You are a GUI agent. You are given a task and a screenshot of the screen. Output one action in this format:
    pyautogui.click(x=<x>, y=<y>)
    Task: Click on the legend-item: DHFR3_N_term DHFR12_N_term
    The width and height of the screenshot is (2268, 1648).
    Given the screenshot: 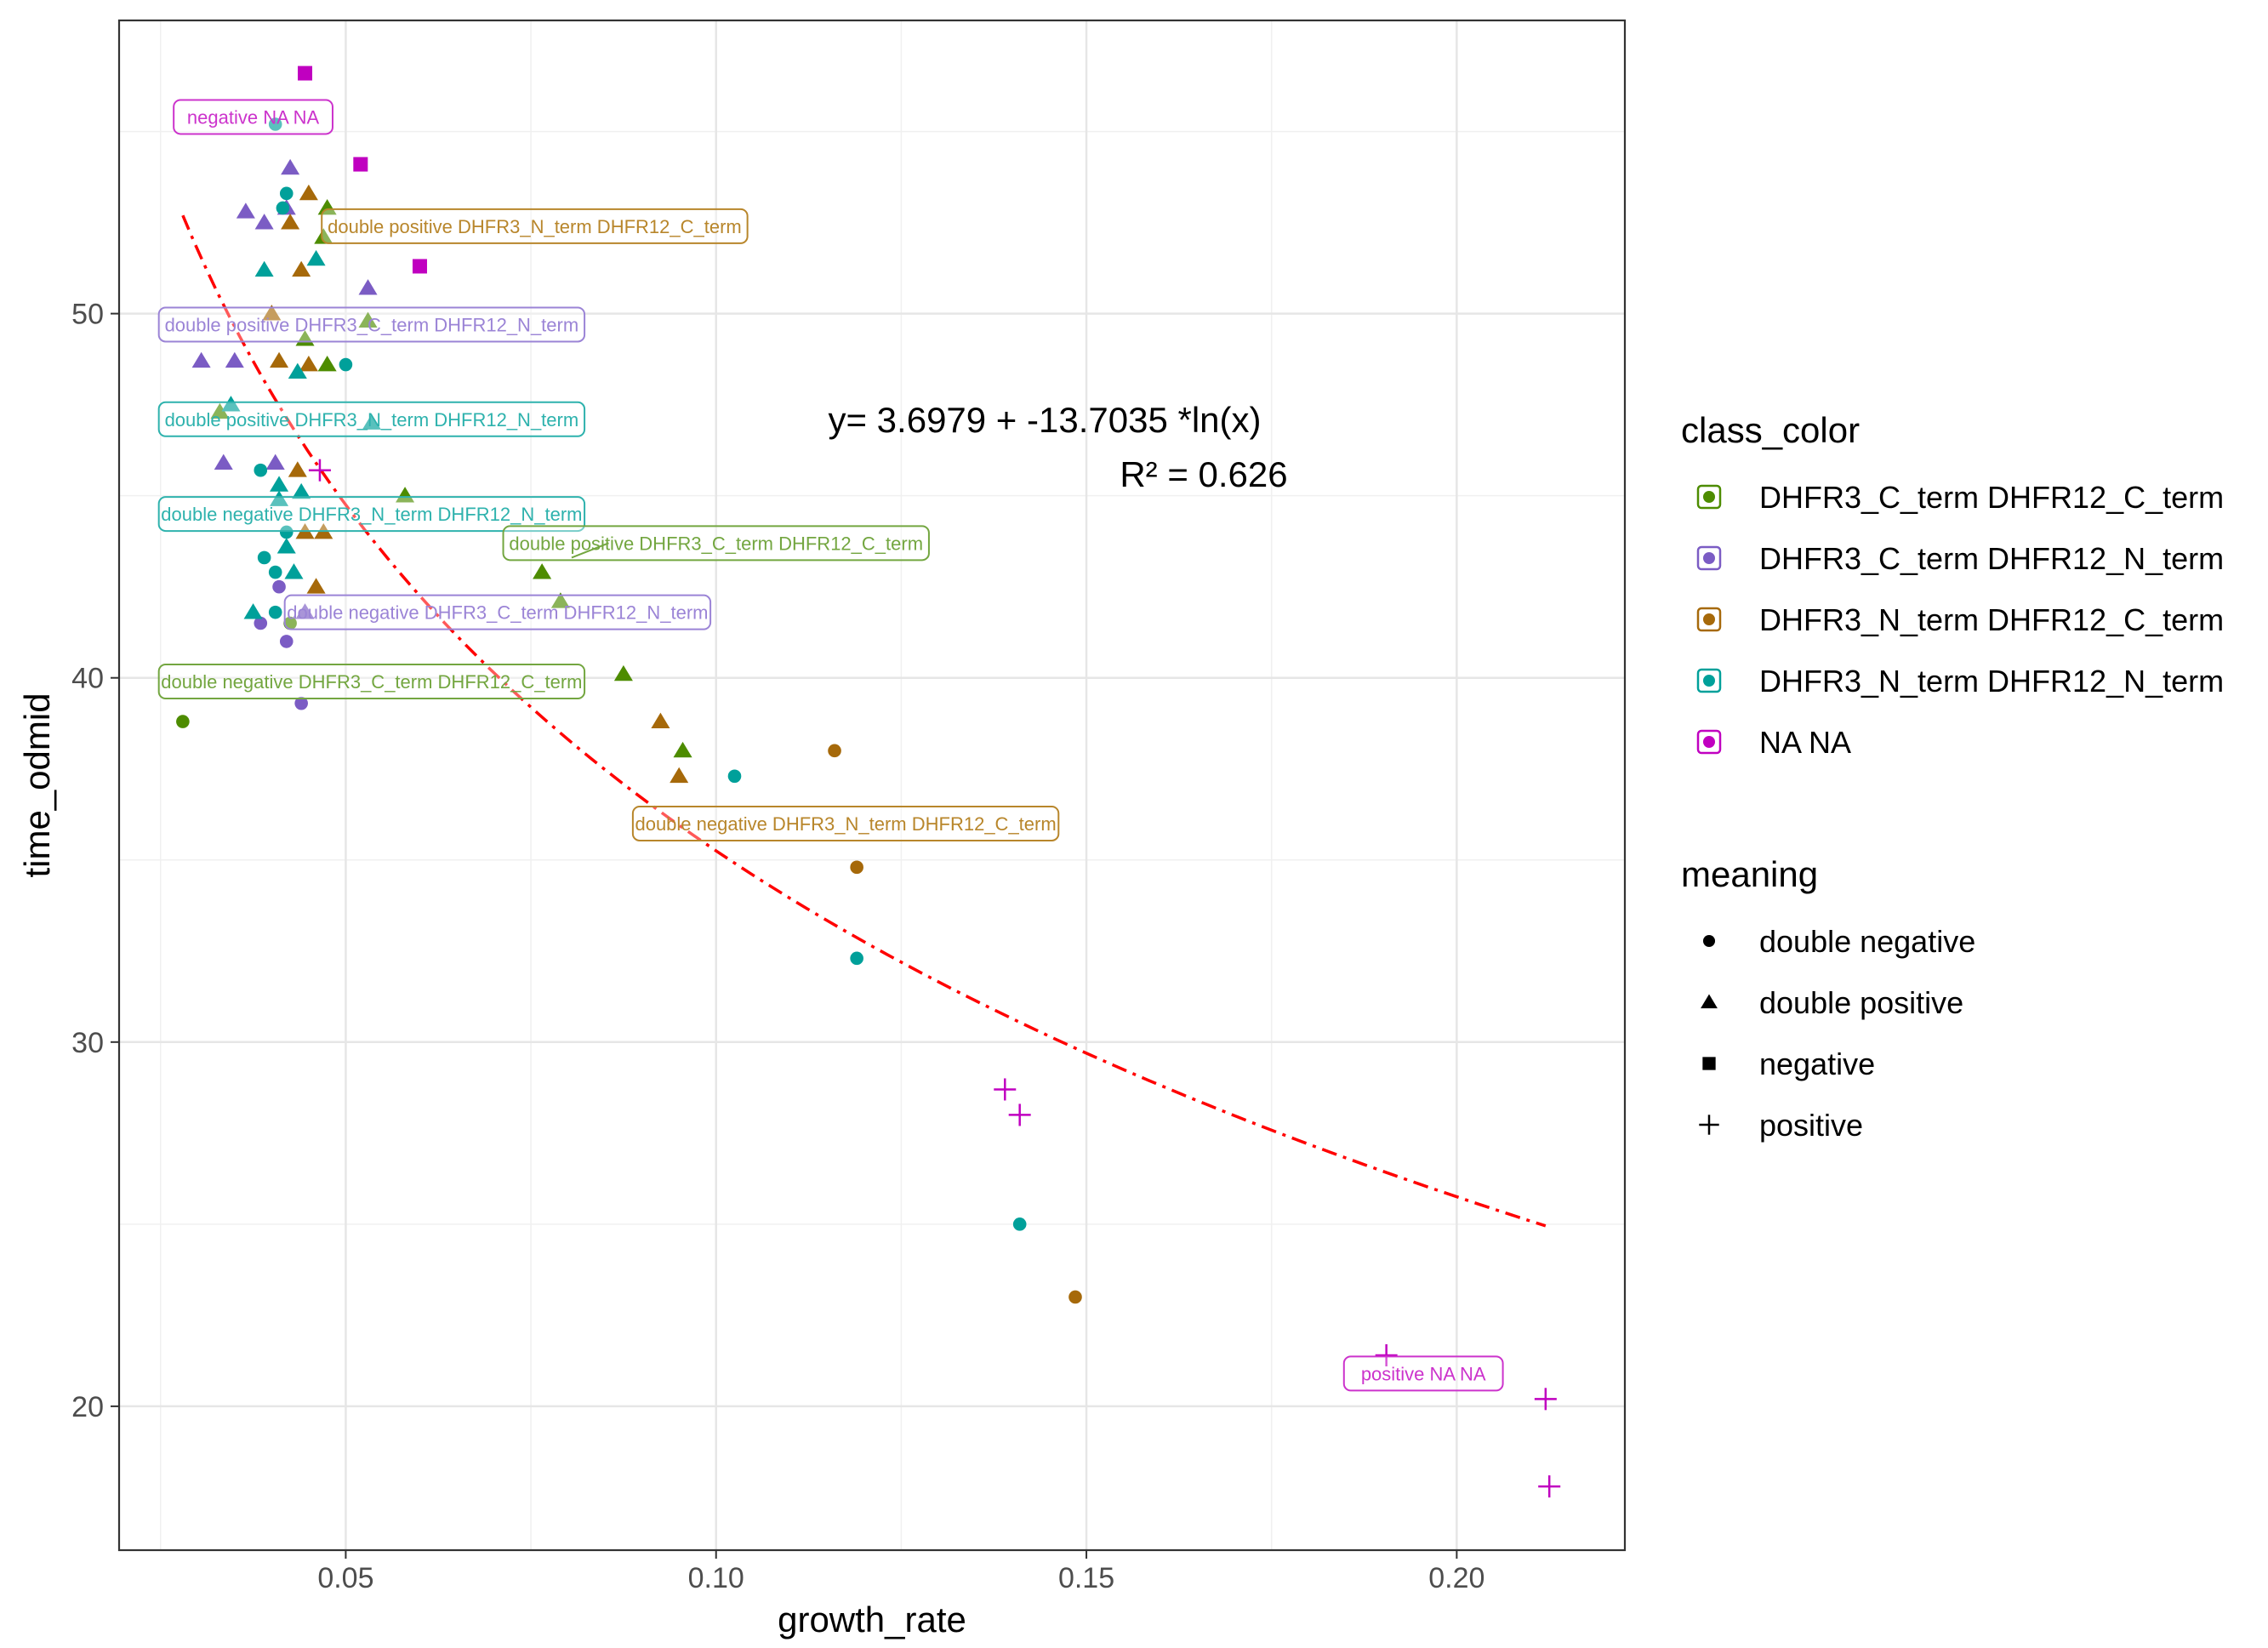 What is the action you would take?
    pyautogui.click(x=1960, y=681)
    